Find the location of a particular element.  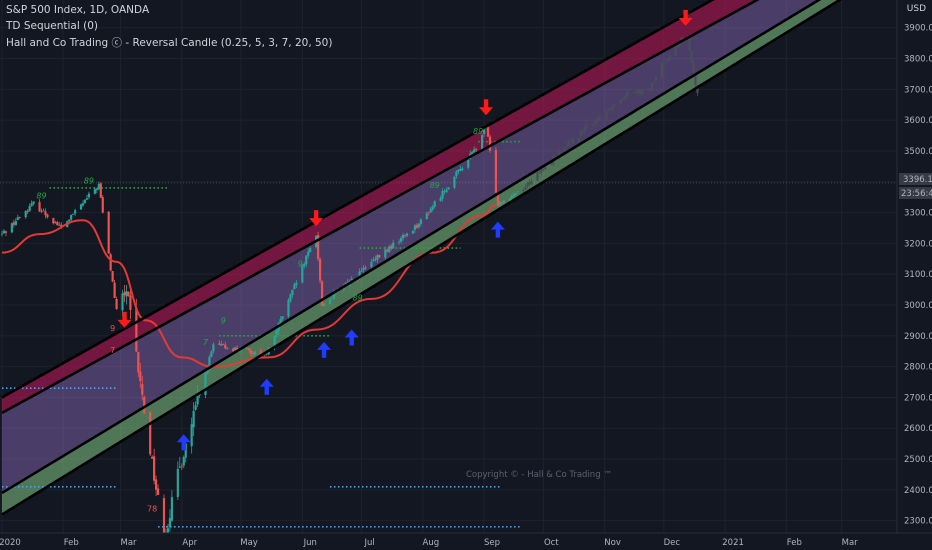

price-tick-label: 2800.0 is located at coordinates (918, 368).